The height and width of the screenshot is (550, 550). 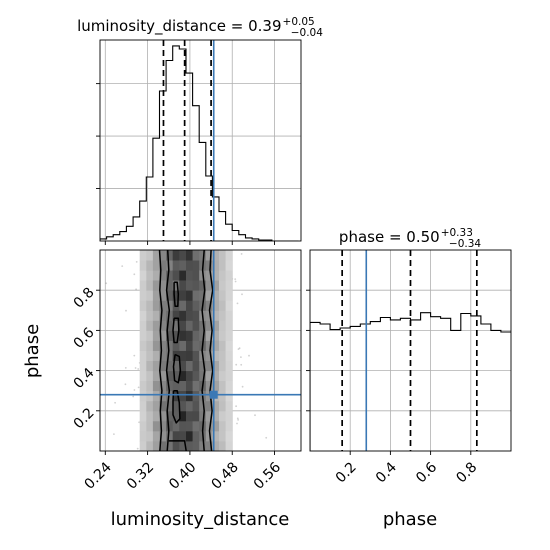 I want to click on phase-histogram, so click(x=410, y=381).